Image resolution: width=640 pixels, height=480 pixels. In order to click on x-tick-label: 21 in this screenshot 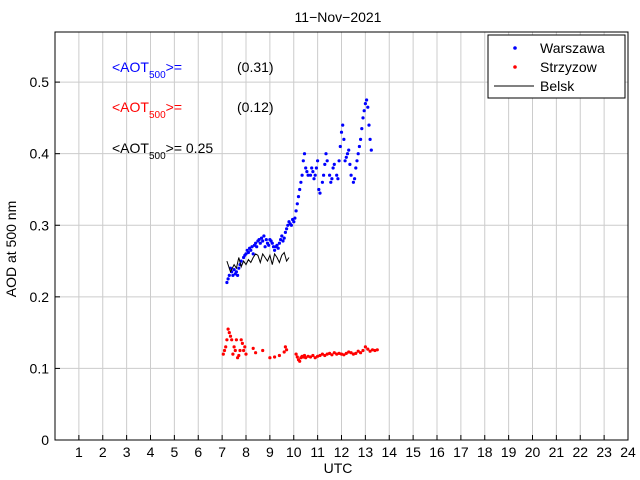, I will do `click(557, 452)`.